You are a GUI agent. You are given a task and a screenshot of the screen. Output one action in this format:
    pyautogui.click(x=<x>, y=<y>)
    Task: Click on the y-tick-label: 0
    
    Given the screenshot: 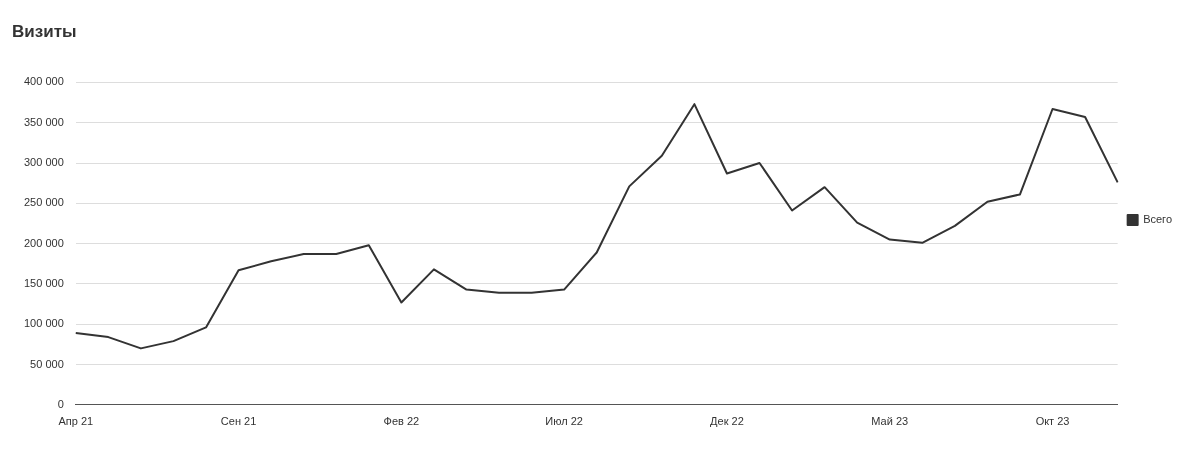 What is the action you would take?
    pyautogui.click(x=60, y=403)
    